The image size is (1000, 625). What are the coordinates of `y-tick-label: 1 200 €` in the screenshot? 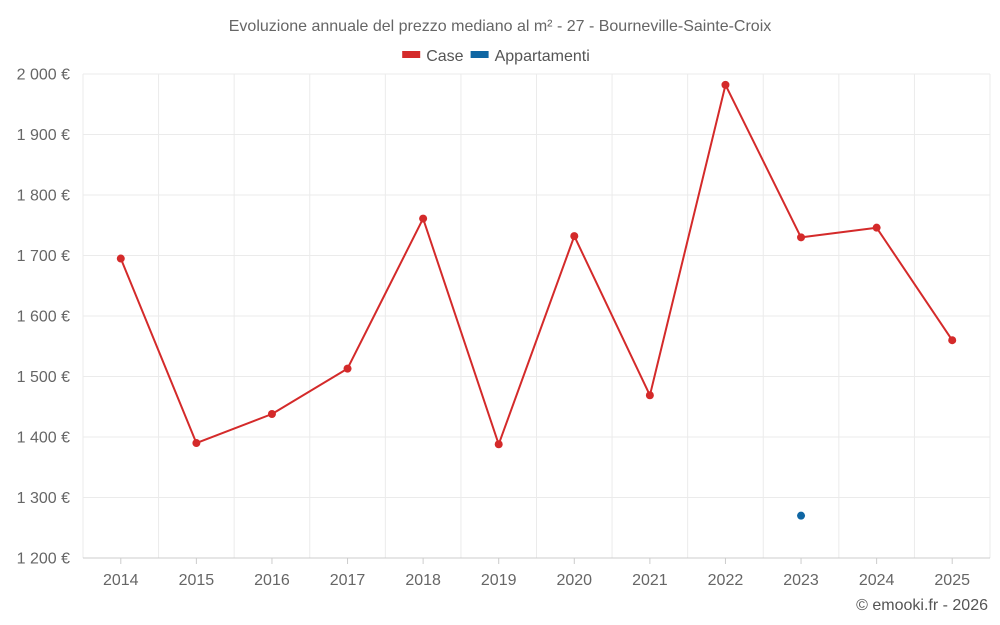 It's located at (43, 559).